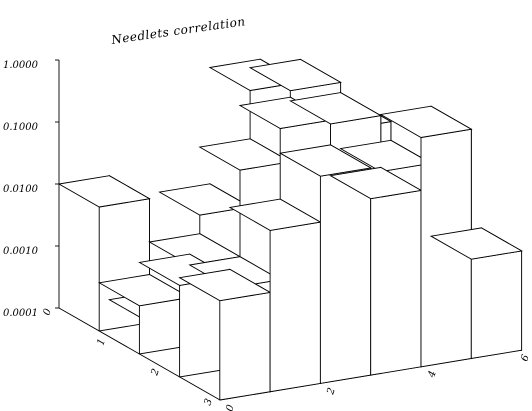  What do you see at coordinates (21, 189) in the screenshot?
I see `z-tick-label-2: 0.0100` at bounding box center [21, 189].